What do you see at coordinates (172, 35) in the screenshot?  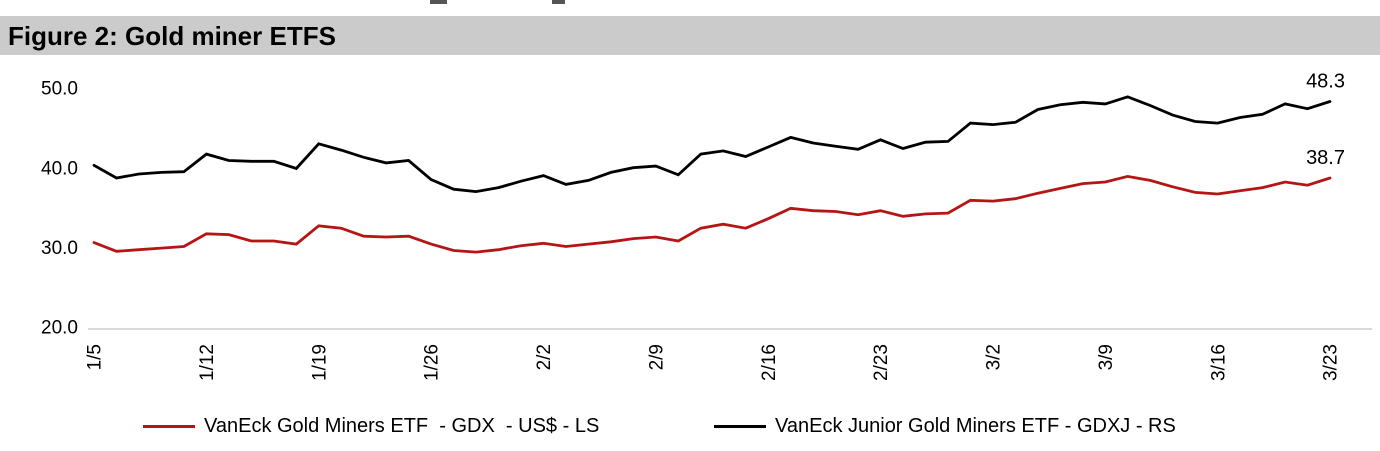 I see `figure-title: Figure 2: Gold miner ETFS` at bounding box center [172, 35].